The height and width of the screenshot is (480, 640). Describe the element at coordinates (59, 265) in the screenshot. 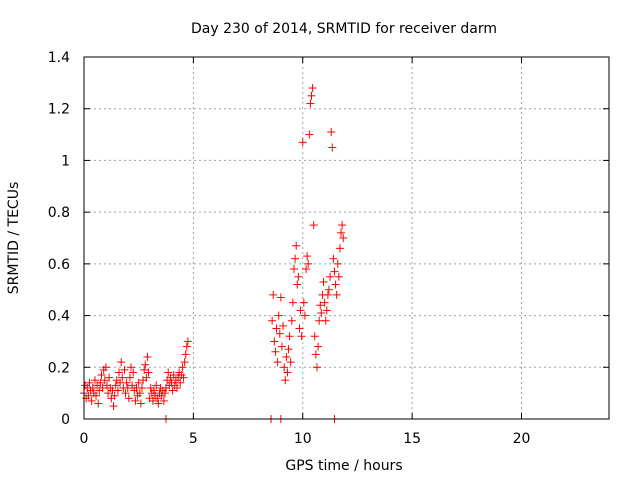

I see `y-tick-label: 0.6` at that location.